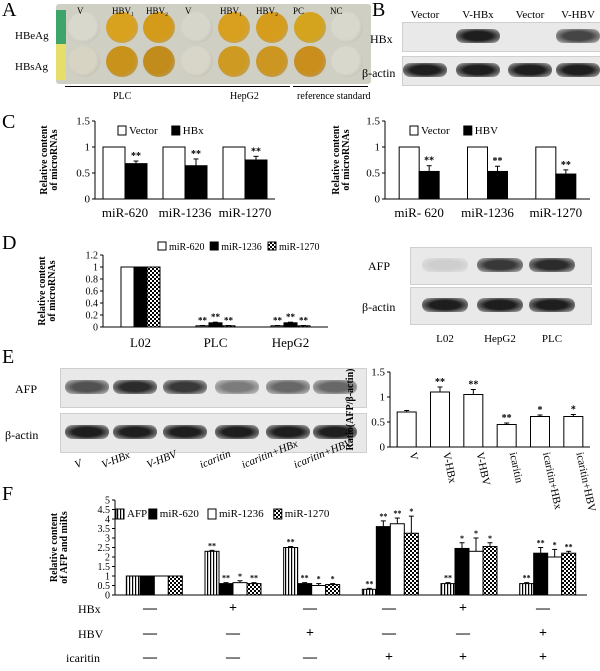  Describe the element at coordinates (552, 339) in the screenshot. I see `lane-label-plc: PLC` at that location.